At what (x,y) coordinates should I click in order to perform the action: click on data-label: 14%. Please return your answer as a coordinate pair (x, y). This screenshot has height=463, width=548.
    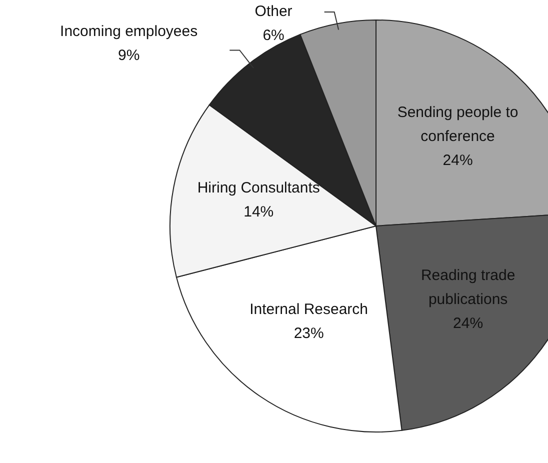
    Looking at the image, I should click on (259, 212).